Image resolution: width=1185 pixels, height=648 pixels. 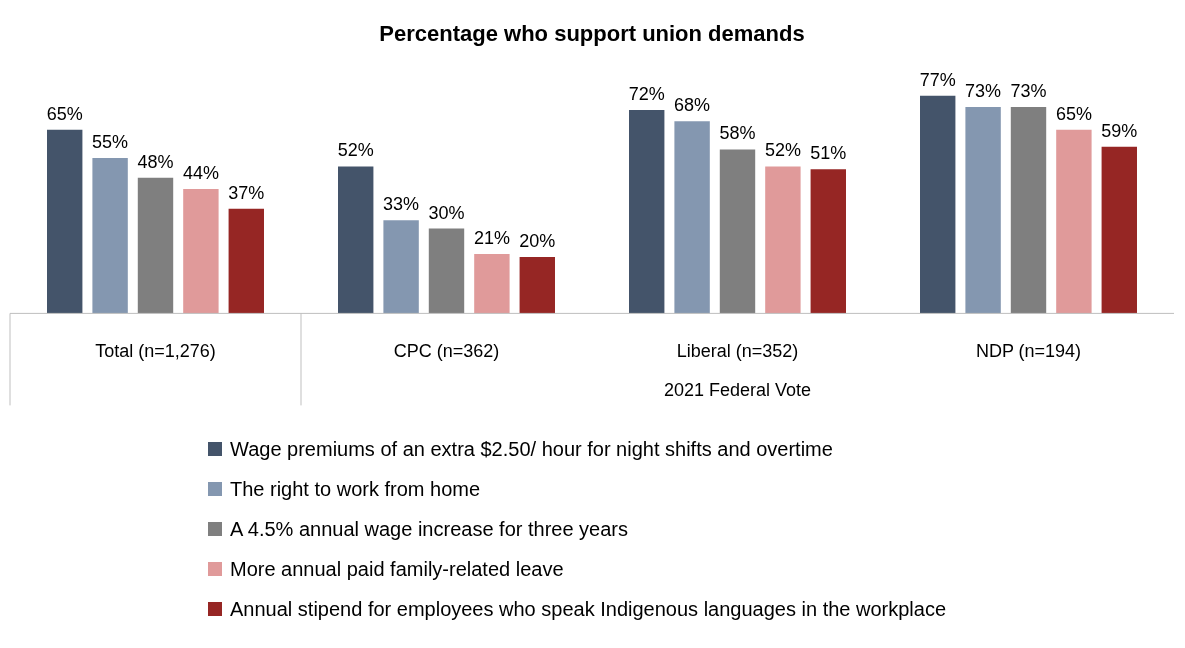 I want to click on data-label: 21%, so click(x=491, y=238).